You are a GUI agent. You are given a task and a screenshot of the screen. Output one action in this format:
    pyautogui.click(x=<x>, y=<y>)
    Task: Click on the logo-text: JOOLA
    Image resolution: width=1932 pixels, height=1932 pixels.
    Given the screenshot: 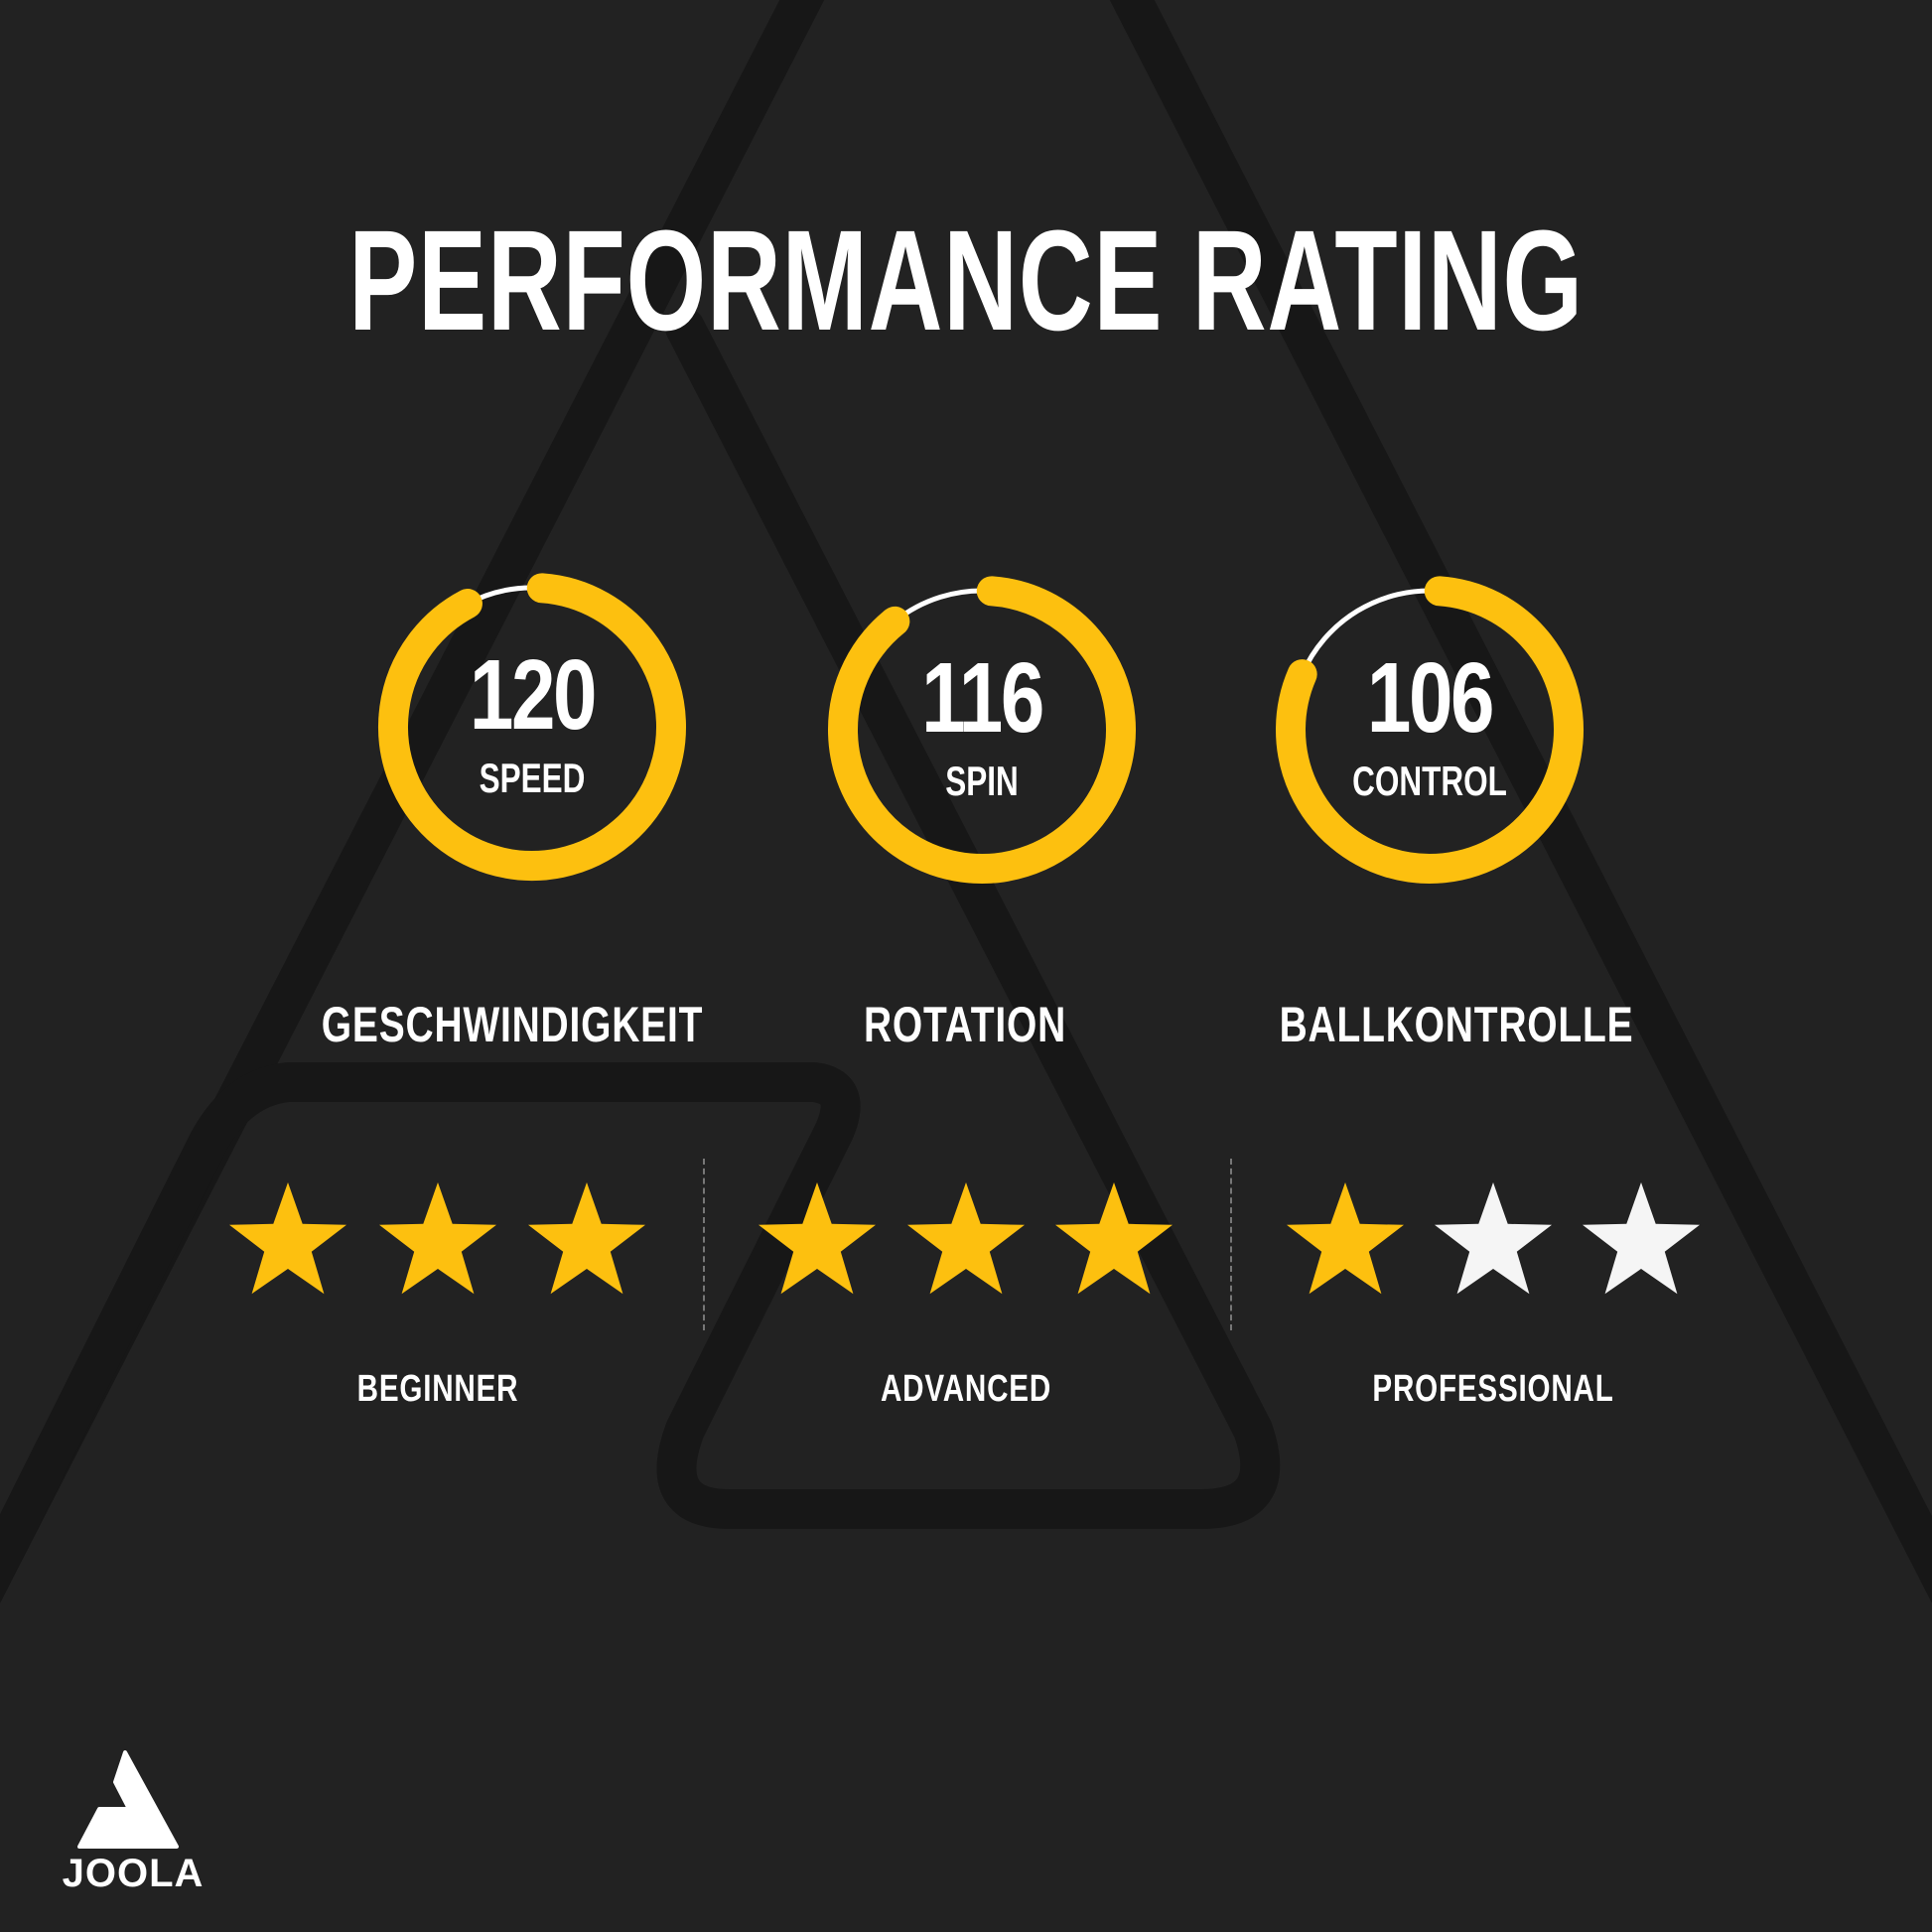 What is the action you would take?
    pyautogui.click(x=134, y=1871)
    